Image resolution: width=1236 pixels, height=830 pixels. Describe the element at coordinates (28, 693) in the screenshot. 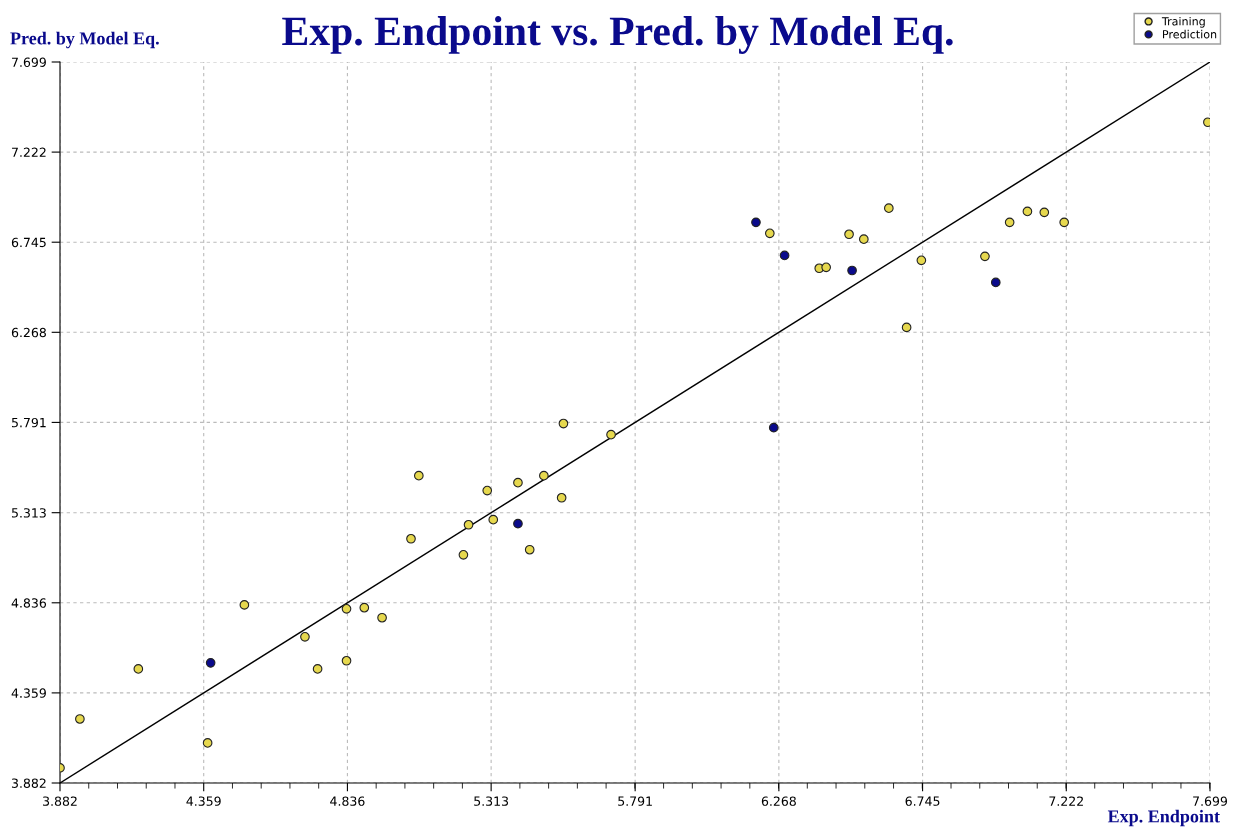

I see `y-tick-label: 4.359` at that location.